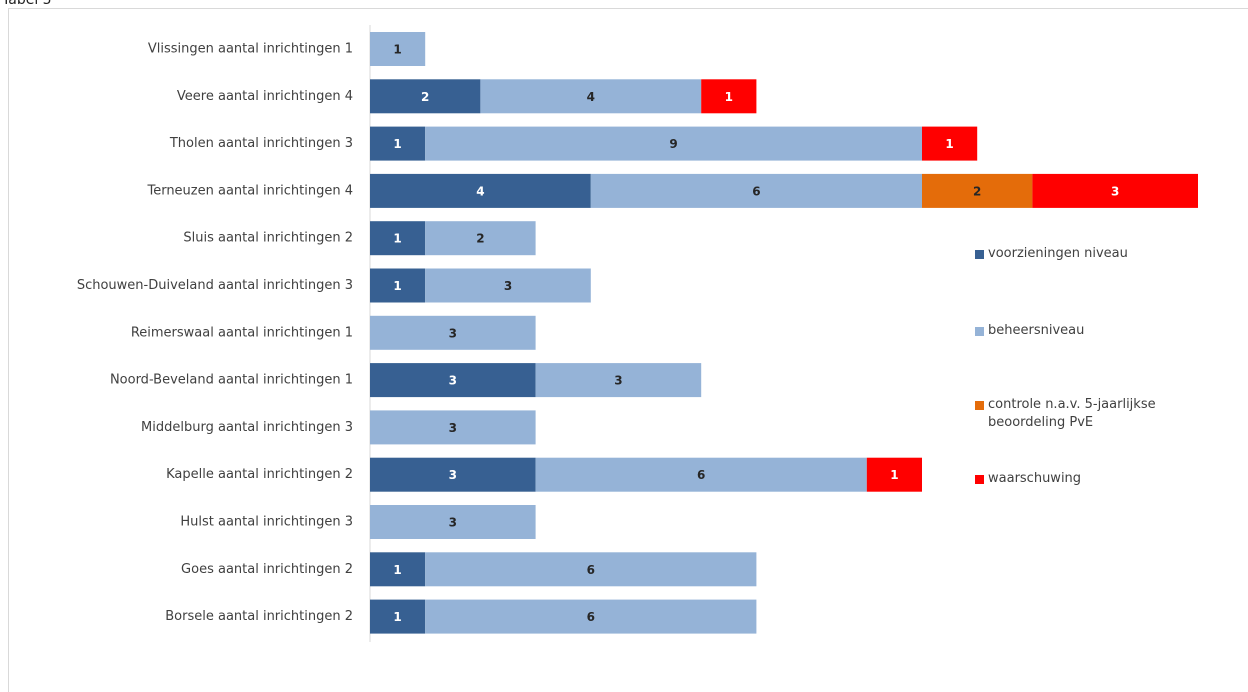 This screenshot has width=1248, height=692. Describe the element at coordinates (1058, 253) in the screenshot. I see `legend-label: voorzieningen niveau` at that location.